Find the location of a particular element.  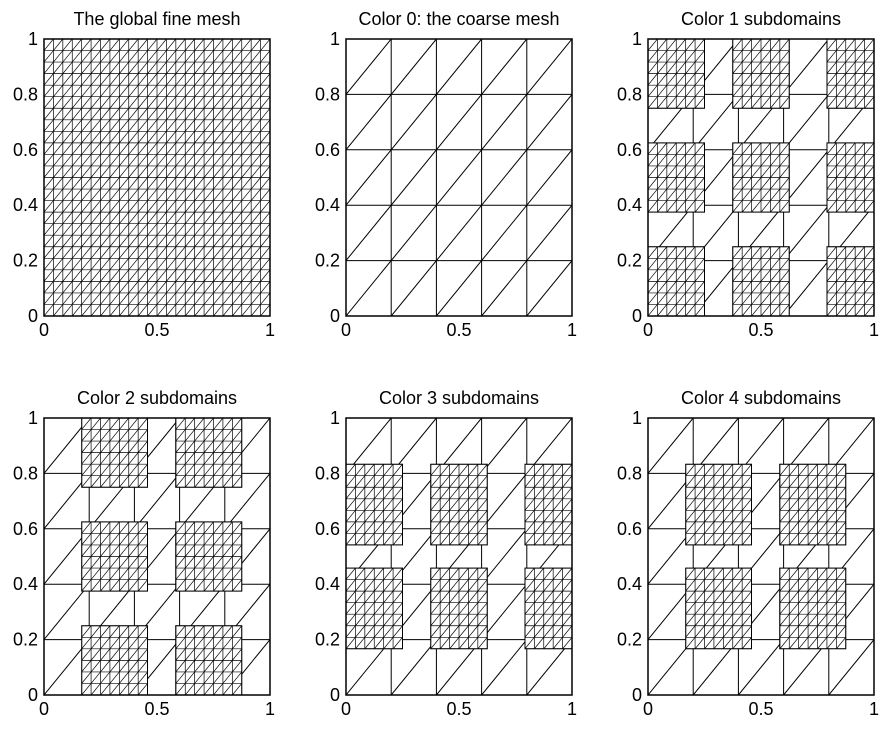

panel-title: Color 3 subdomains is located at coordinates (459, 398).